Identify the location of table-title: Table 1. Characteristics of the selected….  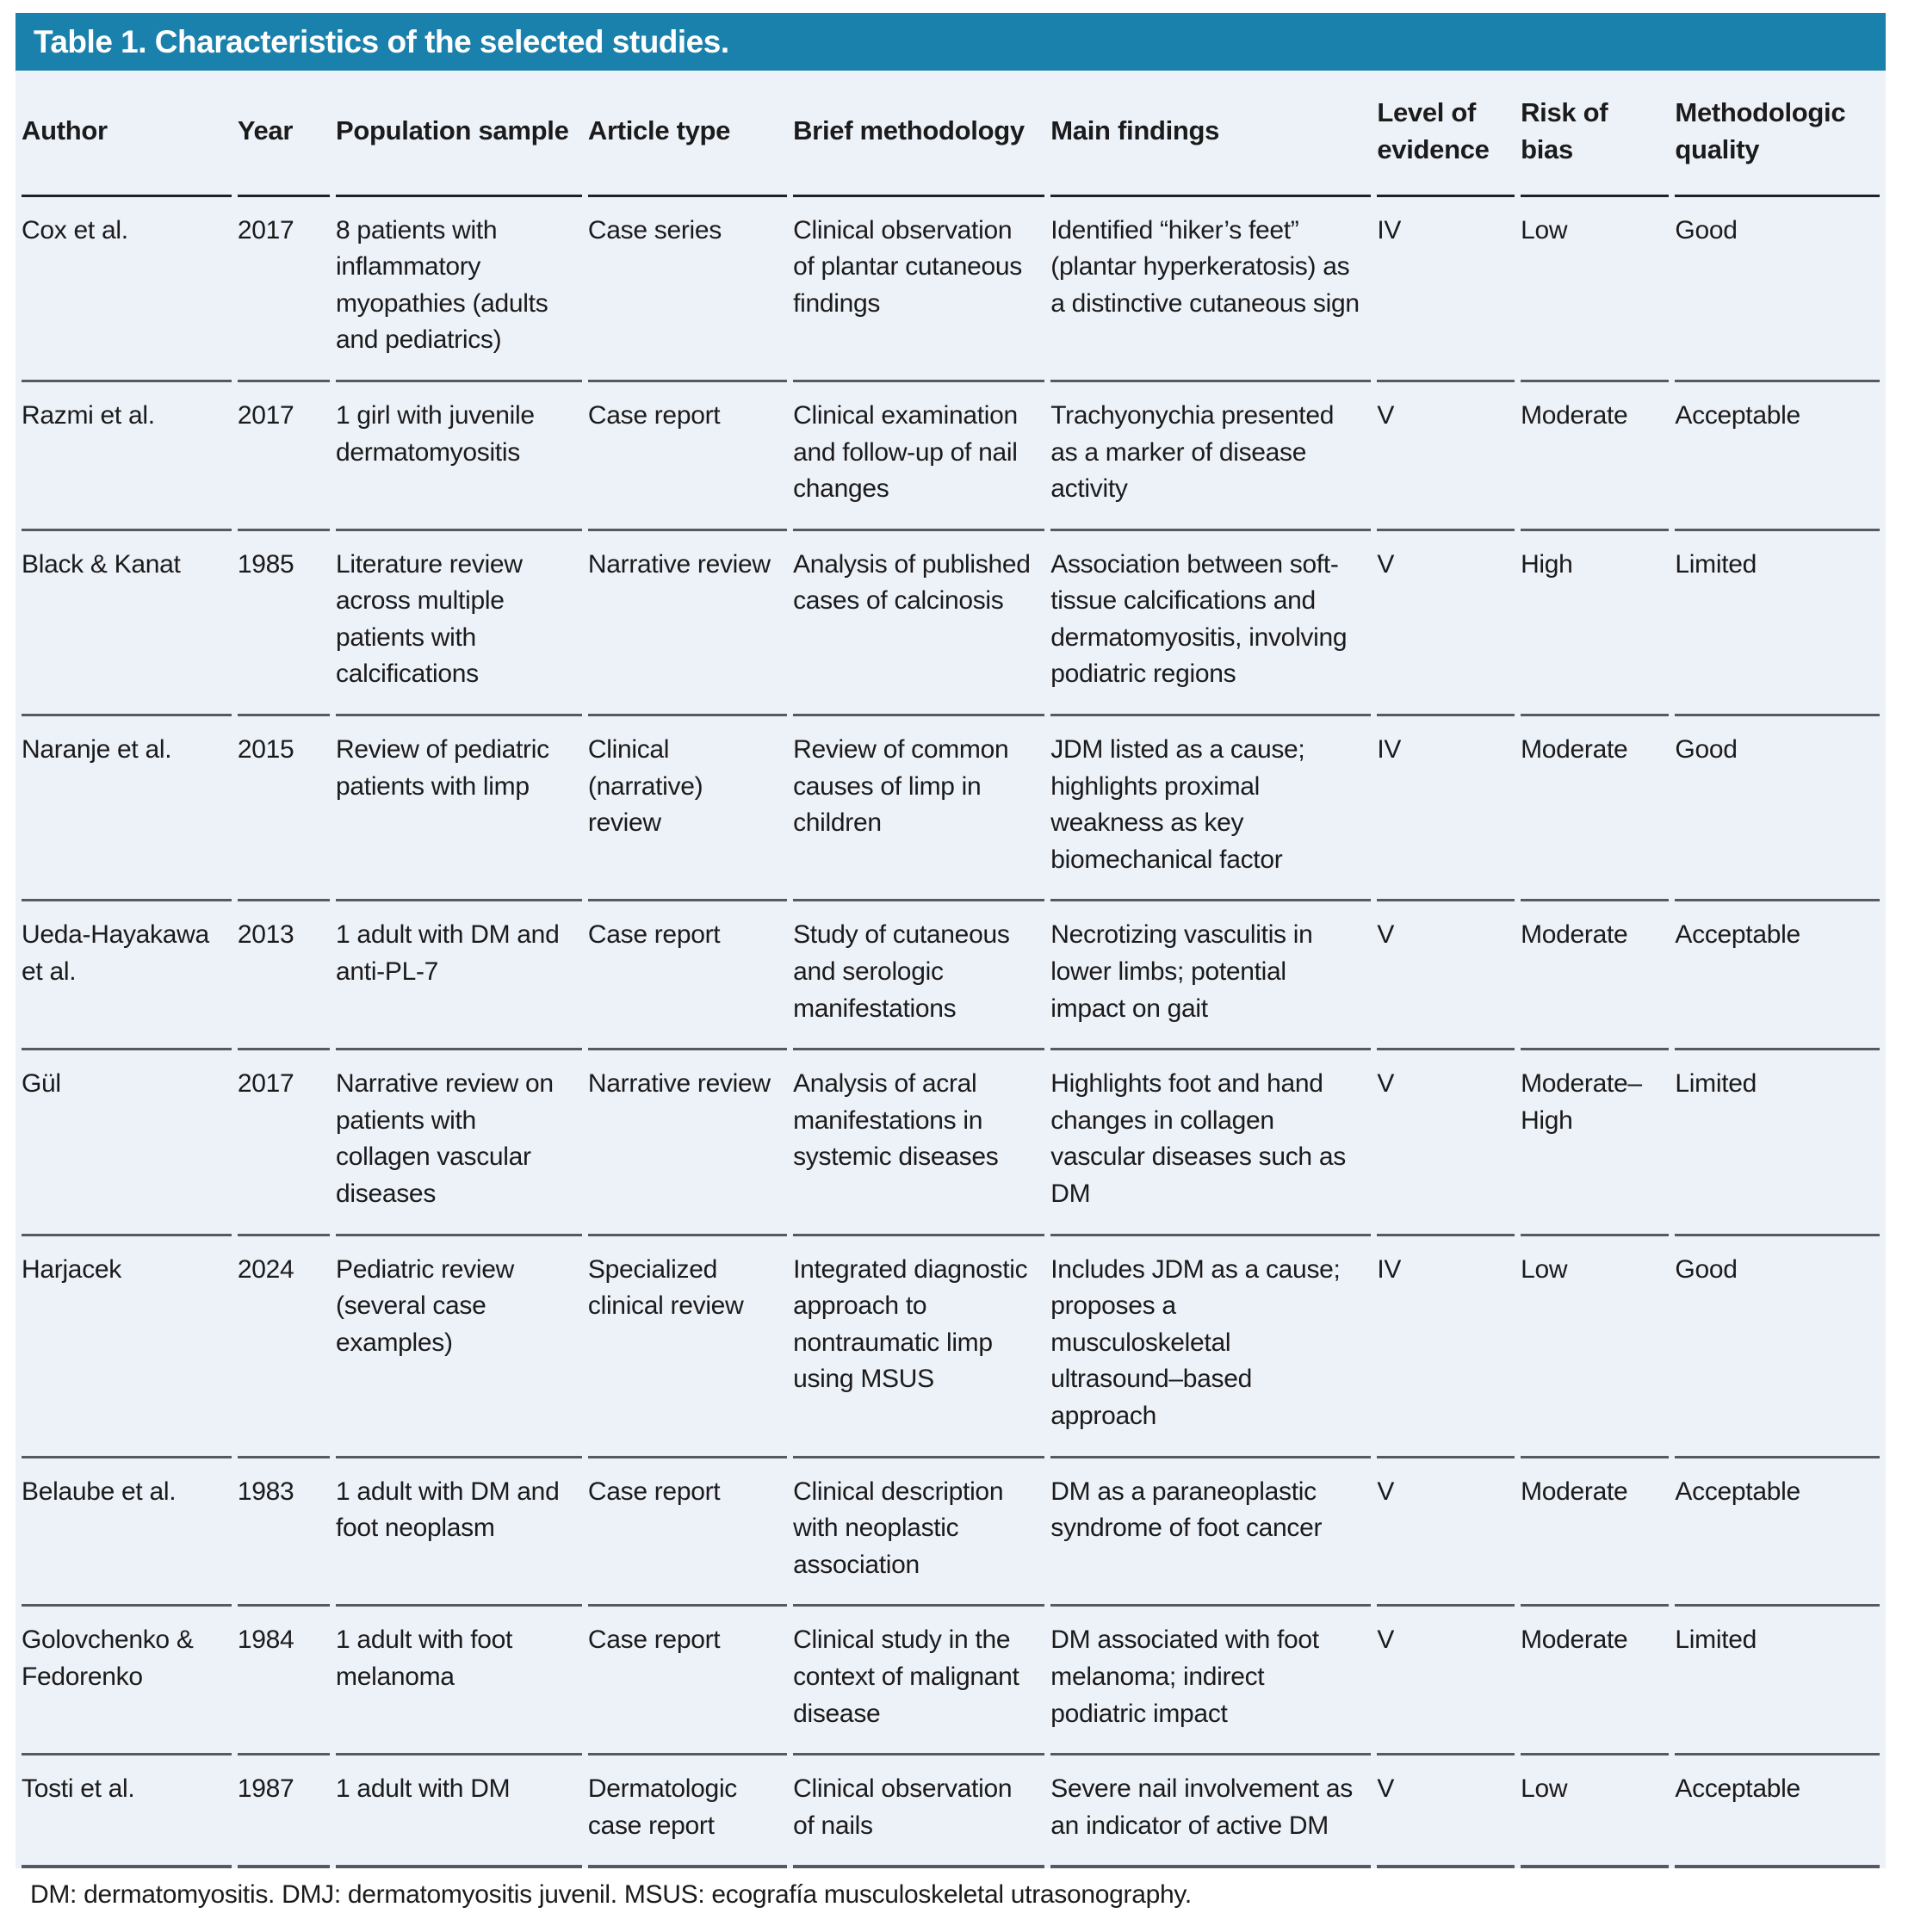
(381, 41).